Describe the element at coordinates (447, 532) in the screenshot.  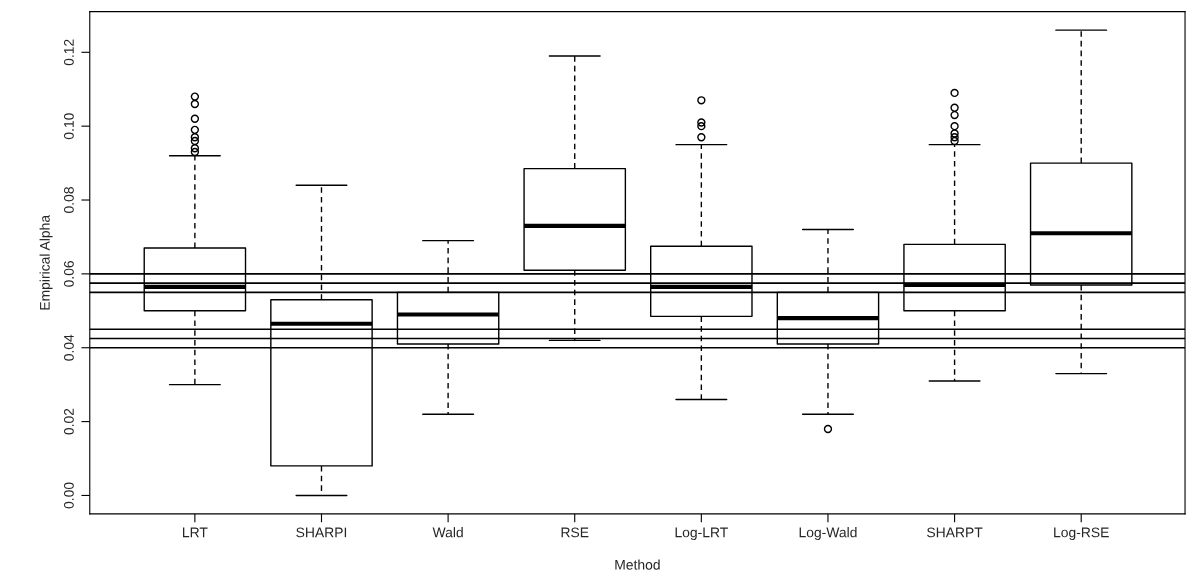
I see `x-tick-label: Wald` at that location.